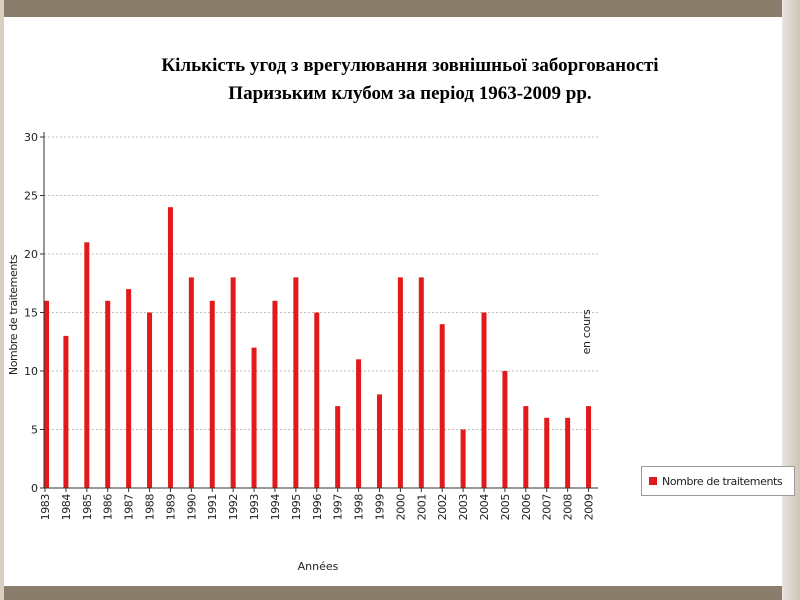 Image resolution: width=800 pixels, height=600 pixels. Describe the element at coordinates (400, 8) in the screenshot. I see `frame-top-border` at that location.